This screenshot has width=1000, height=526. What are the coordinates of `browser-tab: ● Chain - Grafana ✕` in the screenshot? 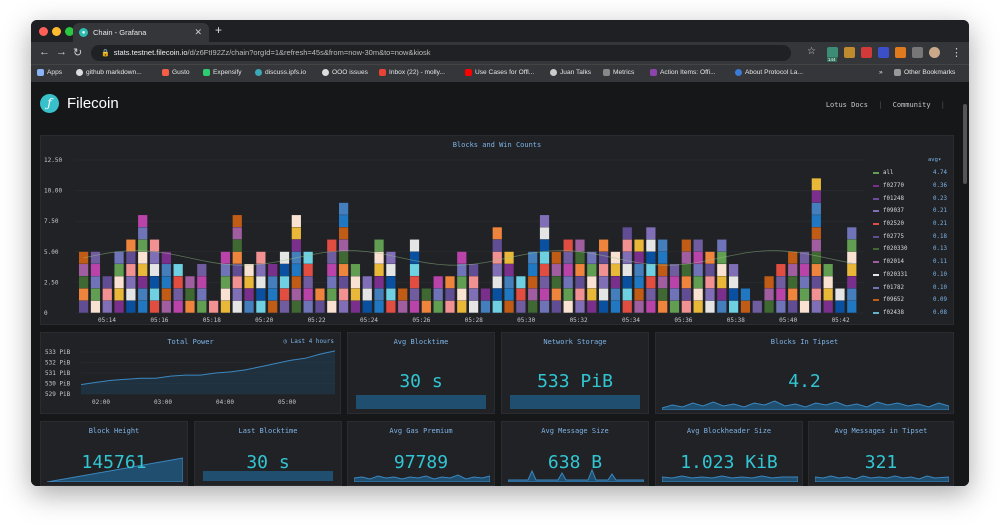 It's located at (141, 32).